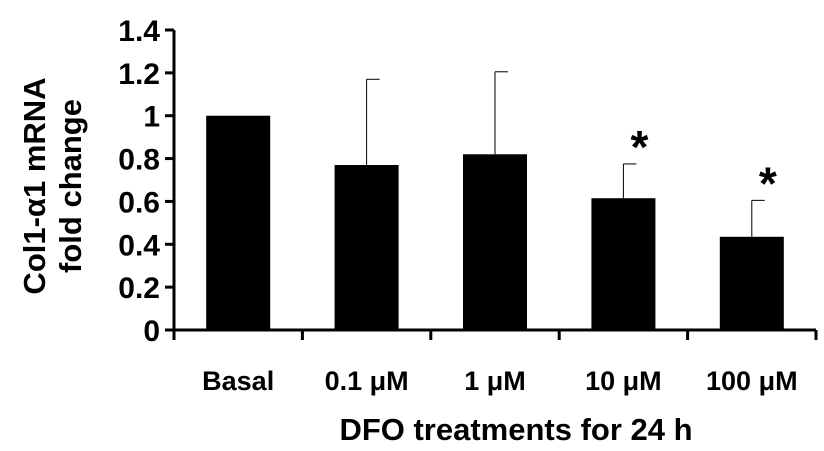  I want to click on y-tick-label: 0.4, so click(139, 245).